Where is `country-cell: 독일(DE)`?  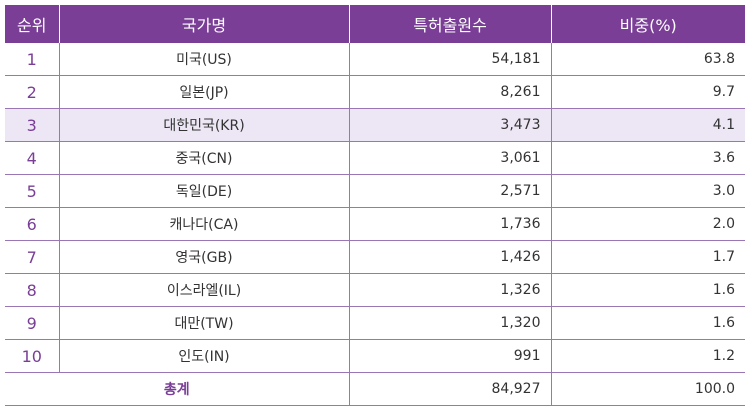
country-cell: 독일(DE) is located at coordinates (203, 191).